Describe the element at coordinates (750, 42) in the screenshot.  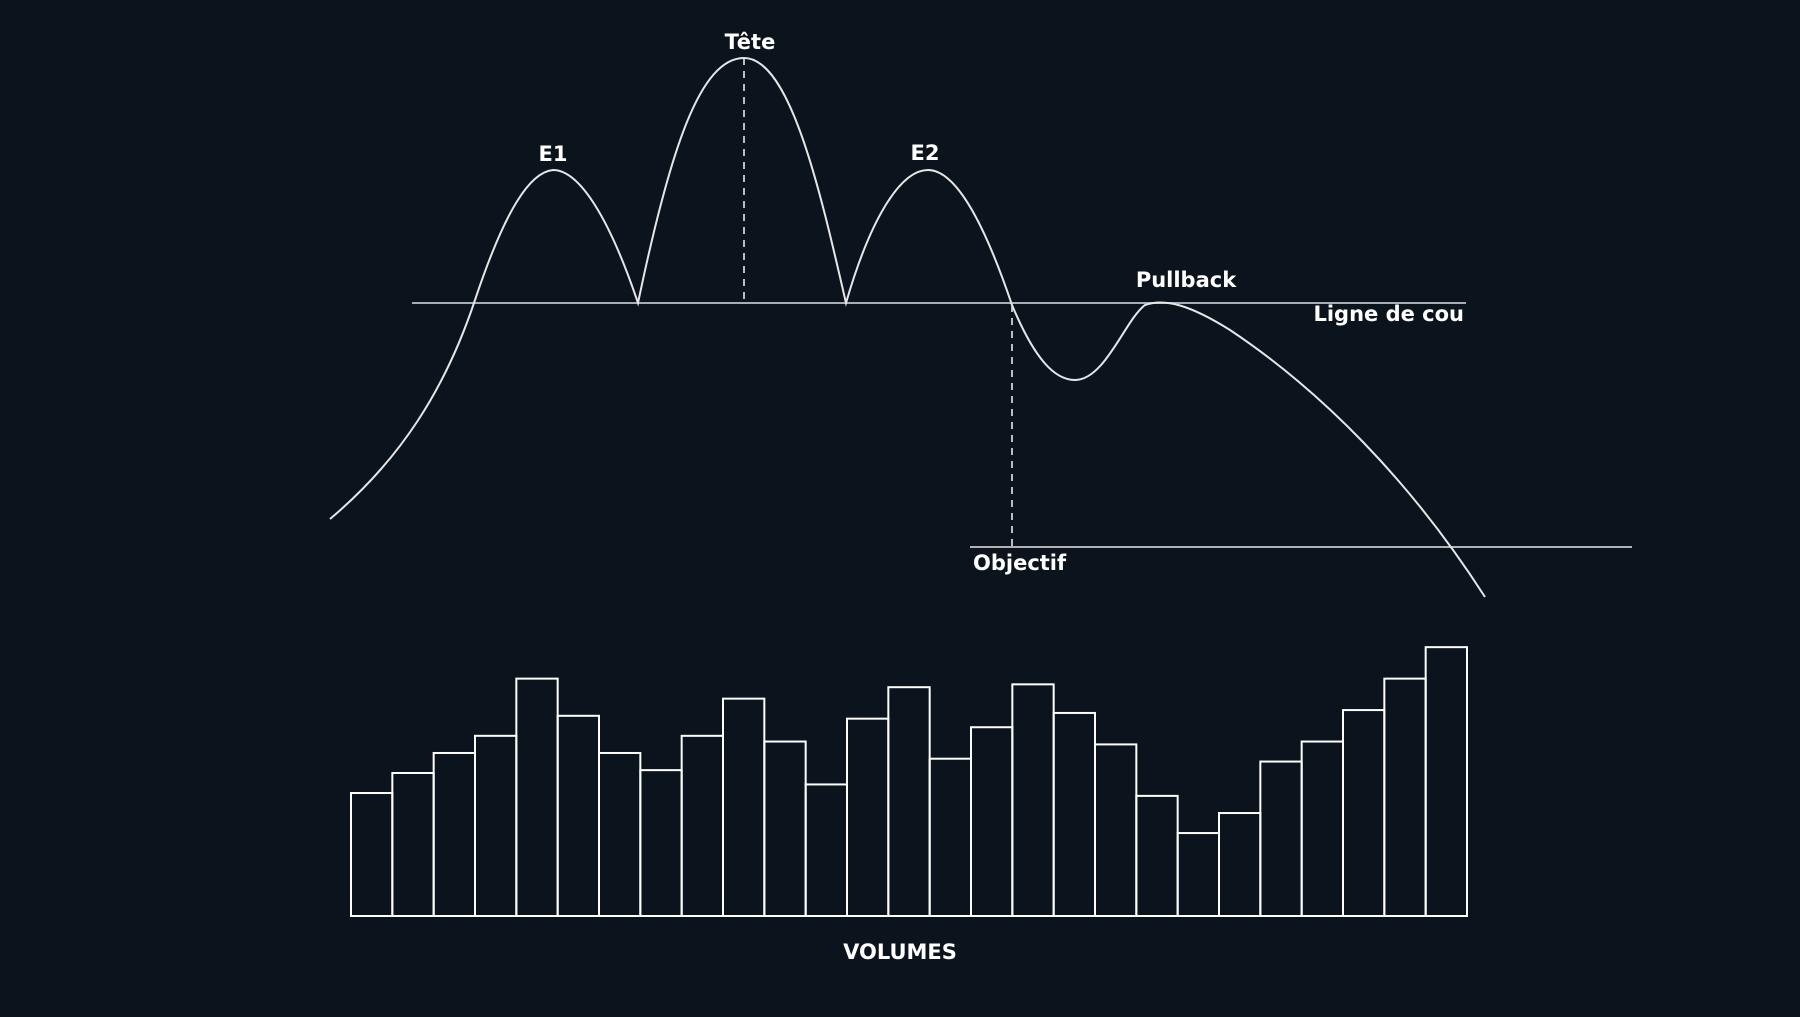
I see `head-label: Tête` at that location.